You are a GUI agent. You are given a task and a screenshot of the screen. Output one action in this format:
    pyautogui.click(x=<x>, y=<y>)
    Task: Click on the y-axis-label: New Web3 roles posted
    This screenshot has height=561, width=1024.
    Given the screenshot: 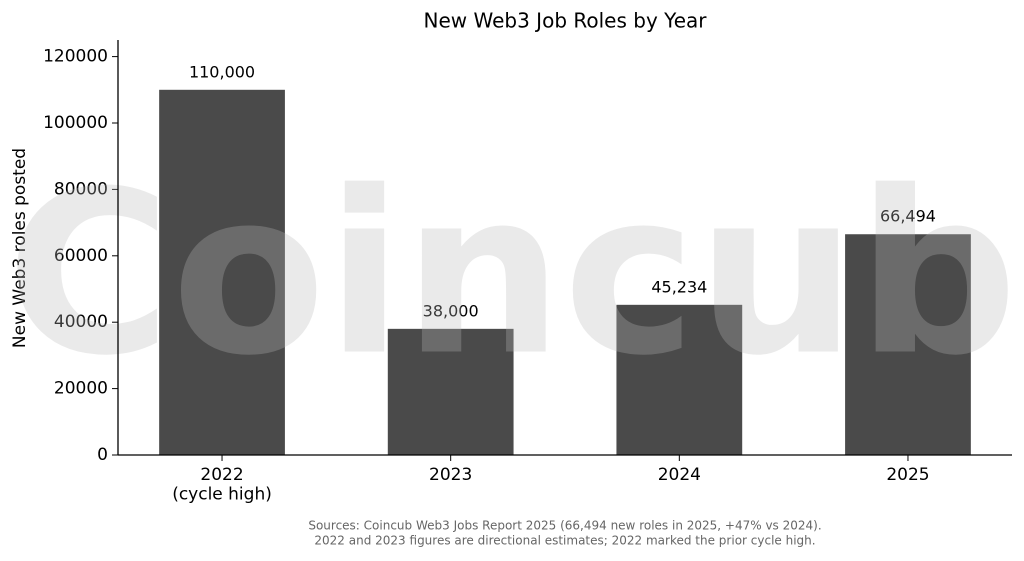 What is the action you would take?
    pyautogui.click(x=20, y=248)
    